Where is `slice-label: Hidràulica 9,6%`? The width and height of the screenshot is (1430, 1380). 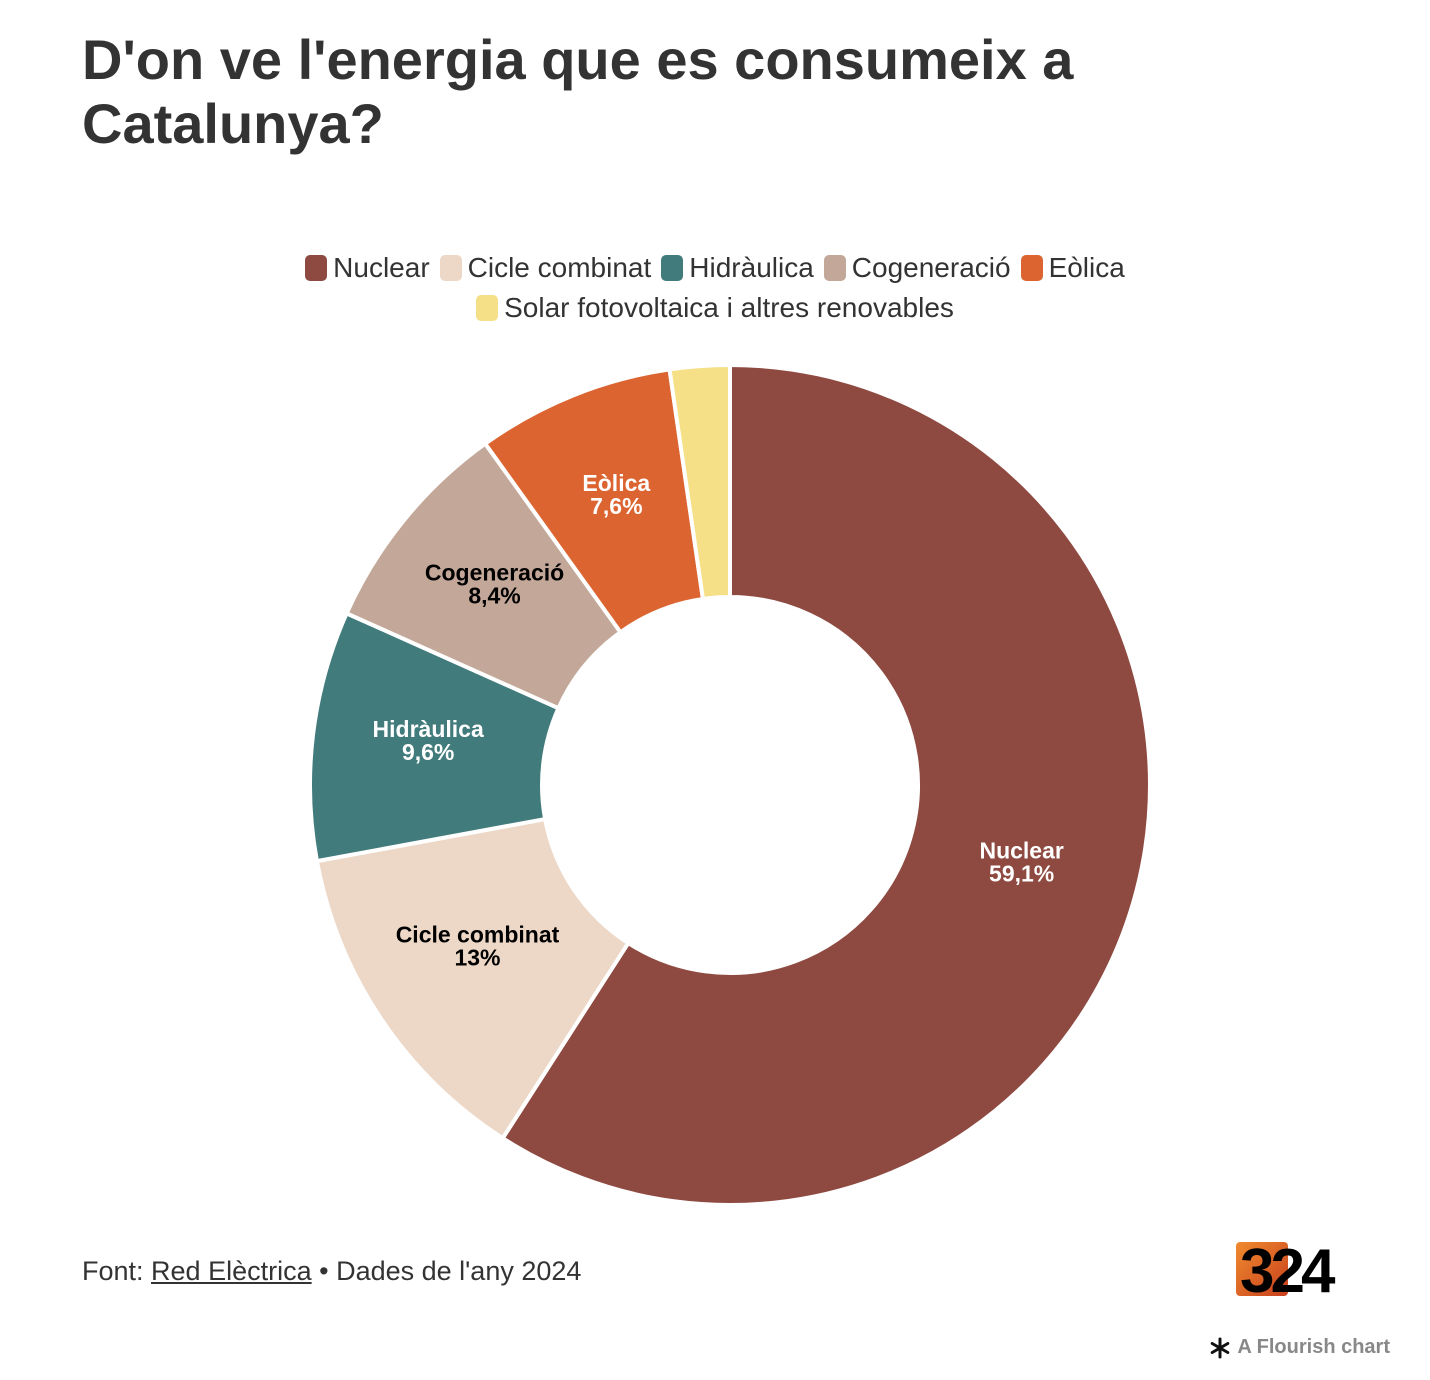 slice-label: Hidràulica 9,6% is located at coordinates (428, 740).